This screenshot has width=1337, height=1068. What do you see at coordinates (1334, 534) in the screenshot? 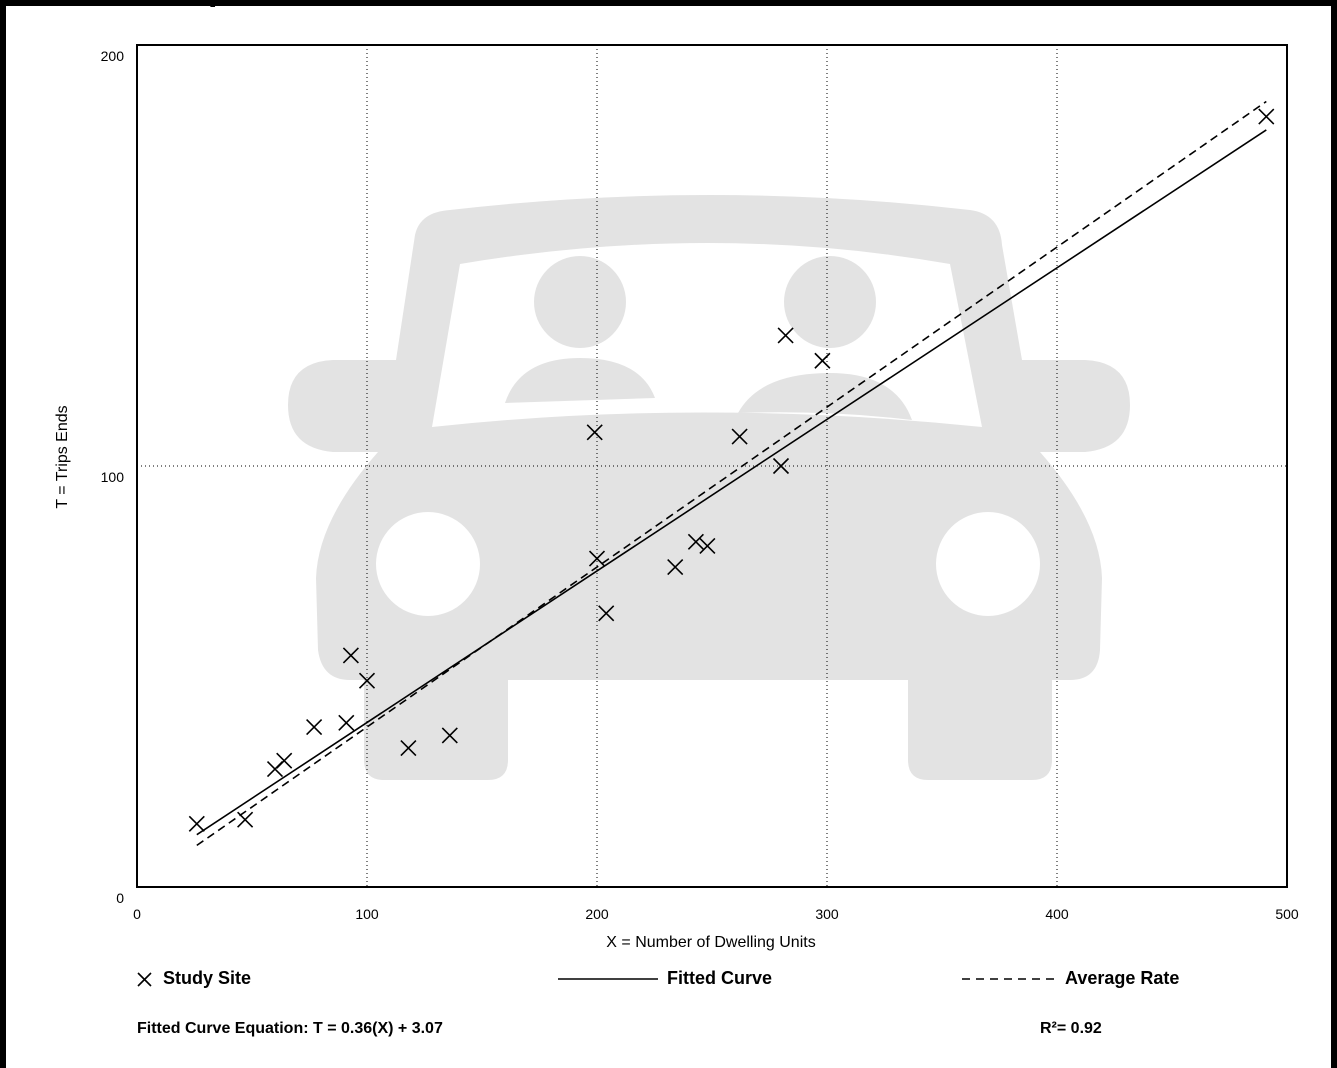
I see `frame-right-border` at bounding box center [1334, 534].